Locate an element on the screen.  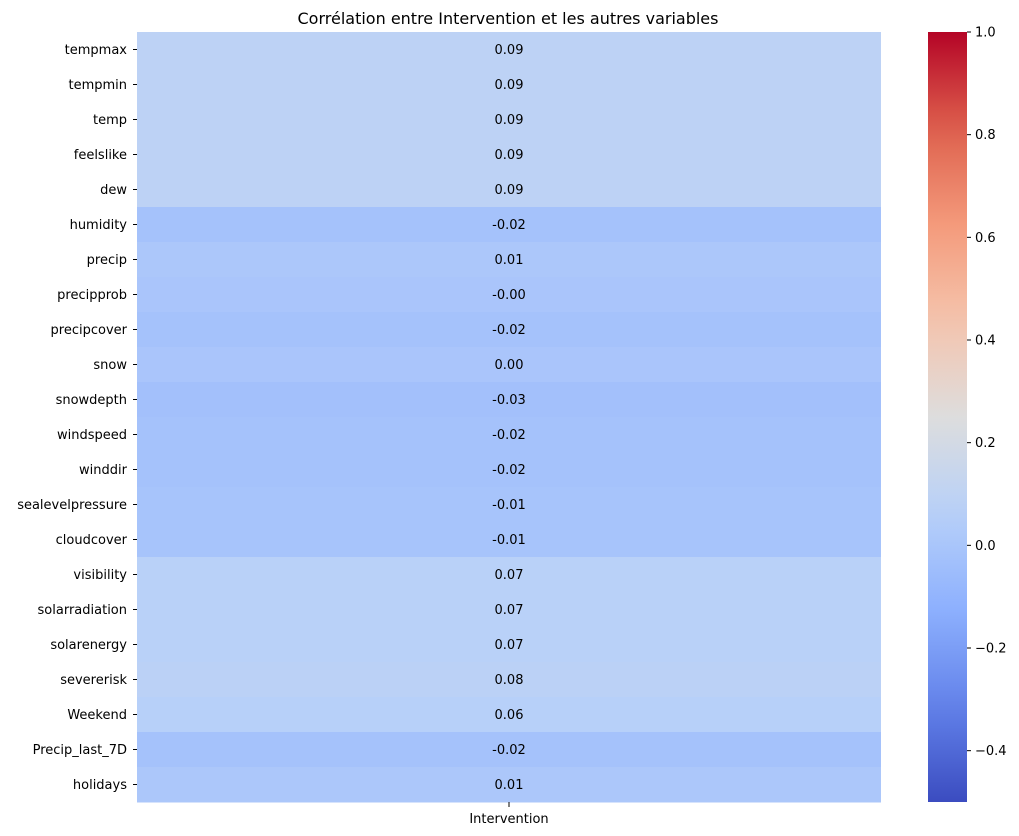
cell-value-label: -0.03 is located at coordinates (509, 400).